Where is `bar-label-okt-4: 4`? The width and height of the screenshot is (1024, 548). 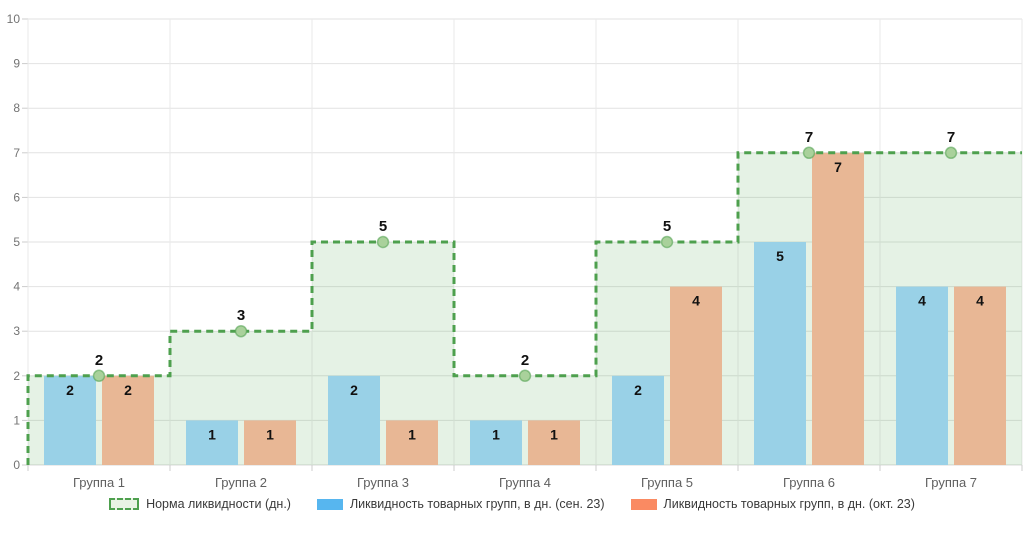
bar-label-okt-4: 4 is located at coordinates (696, 301).